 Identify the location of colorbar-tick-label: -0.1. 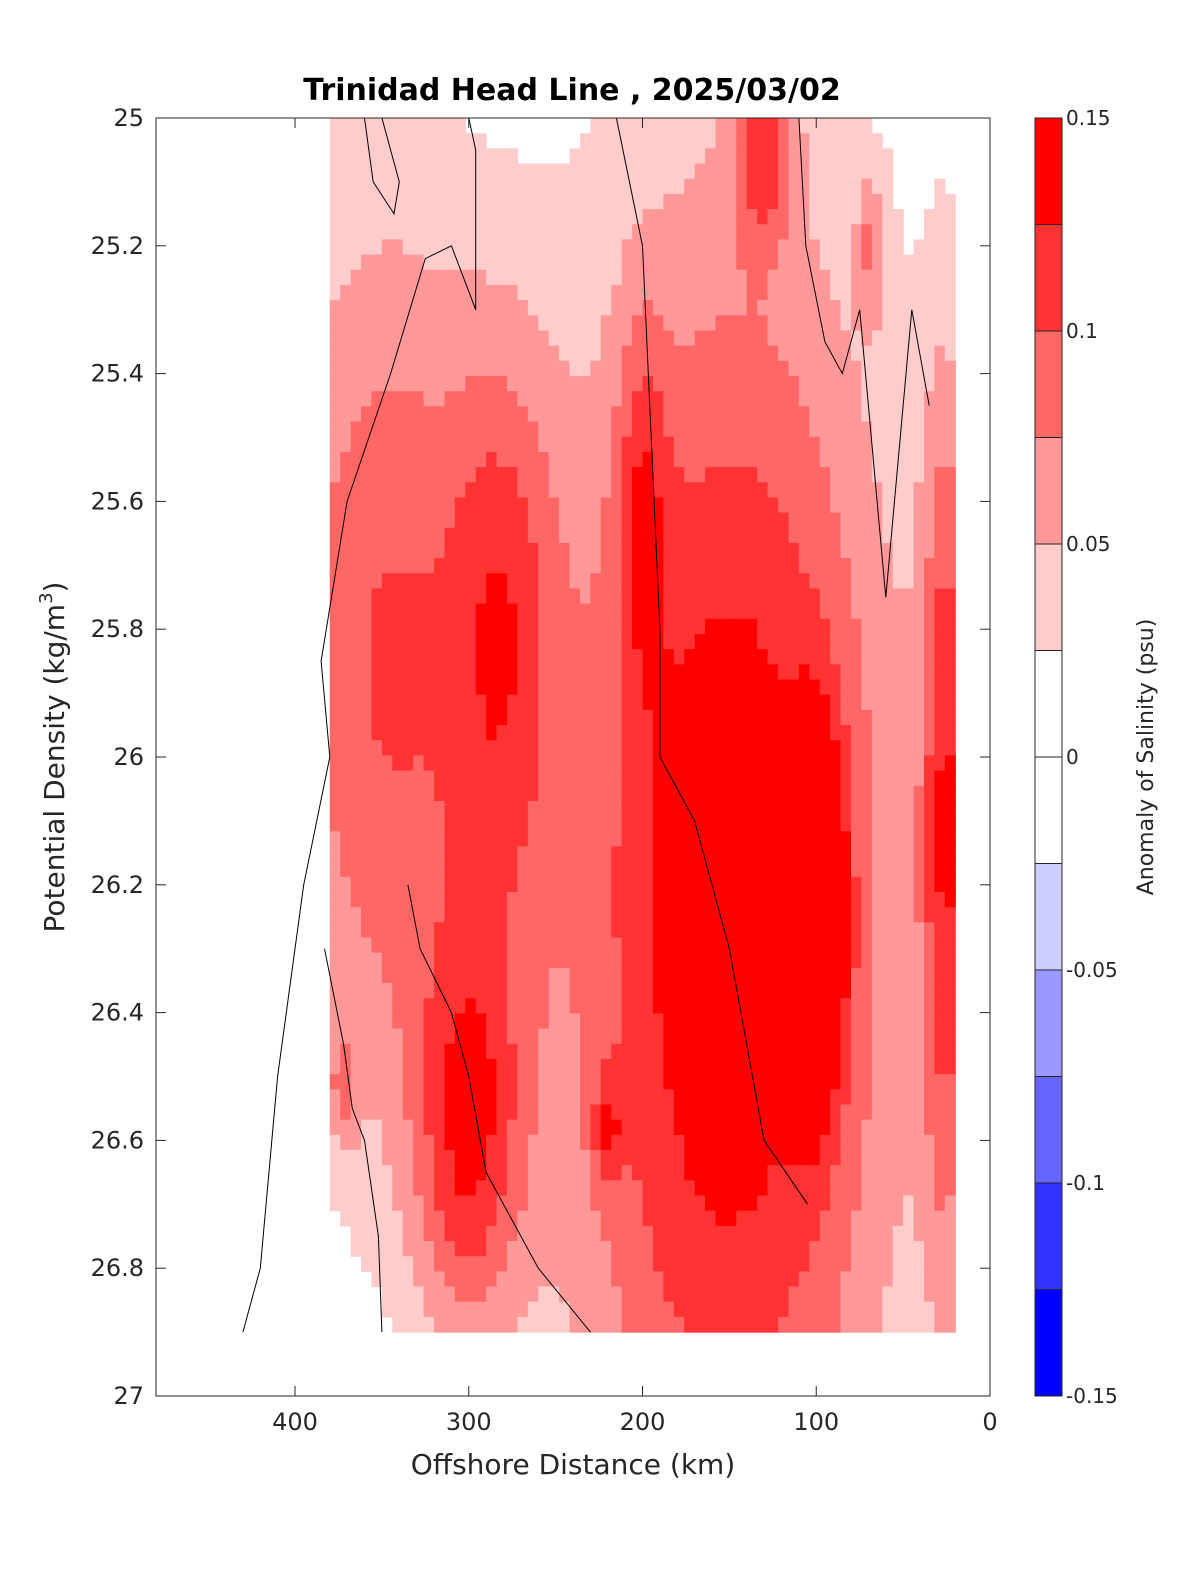
(1085, 1183).